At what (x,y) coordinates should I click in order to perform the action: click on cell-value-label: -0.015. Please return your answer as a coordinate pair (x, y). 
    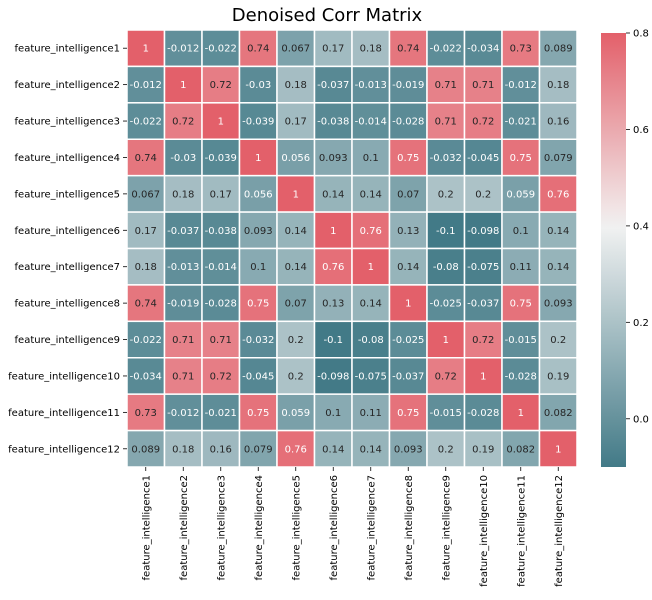
    Looking at the image, I should click on (446, 413).